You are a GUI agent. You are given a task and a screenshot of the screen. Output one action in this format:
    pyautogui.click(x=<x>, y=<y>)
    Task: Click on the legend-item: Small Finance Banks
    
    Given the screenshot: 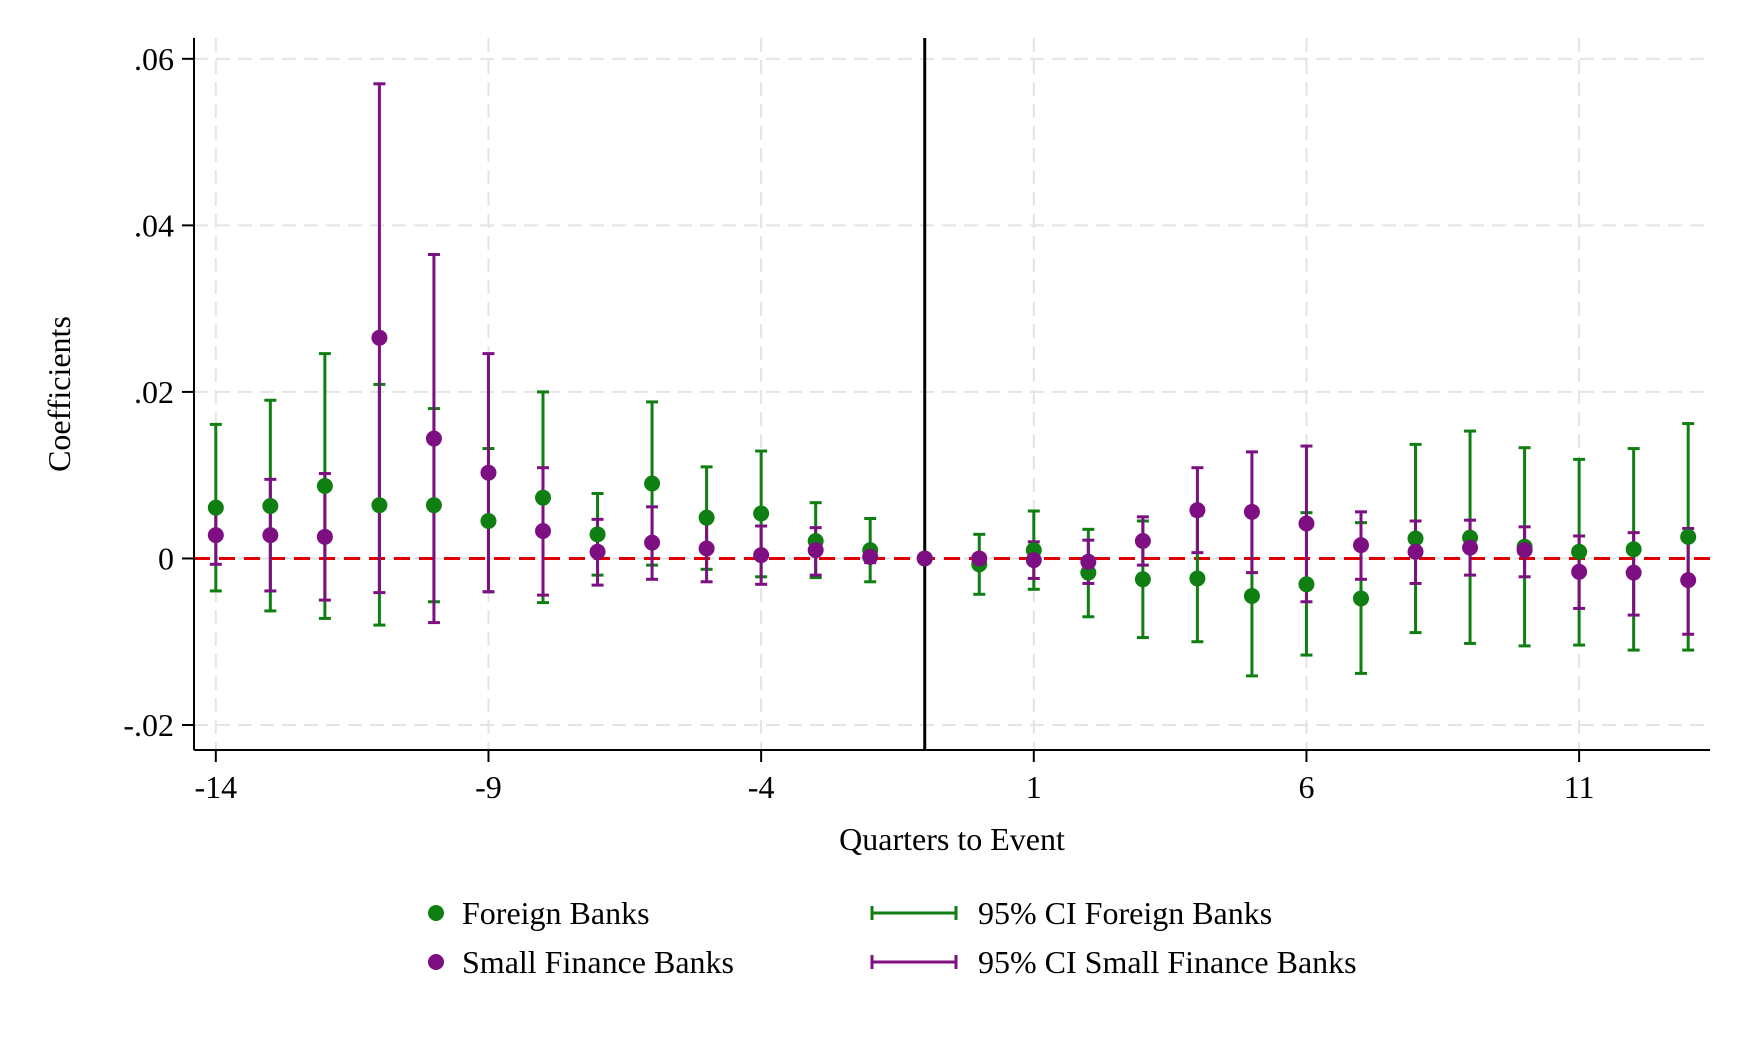 What is the action you would take?
    pyautogui.click(x=581, y=962)
    